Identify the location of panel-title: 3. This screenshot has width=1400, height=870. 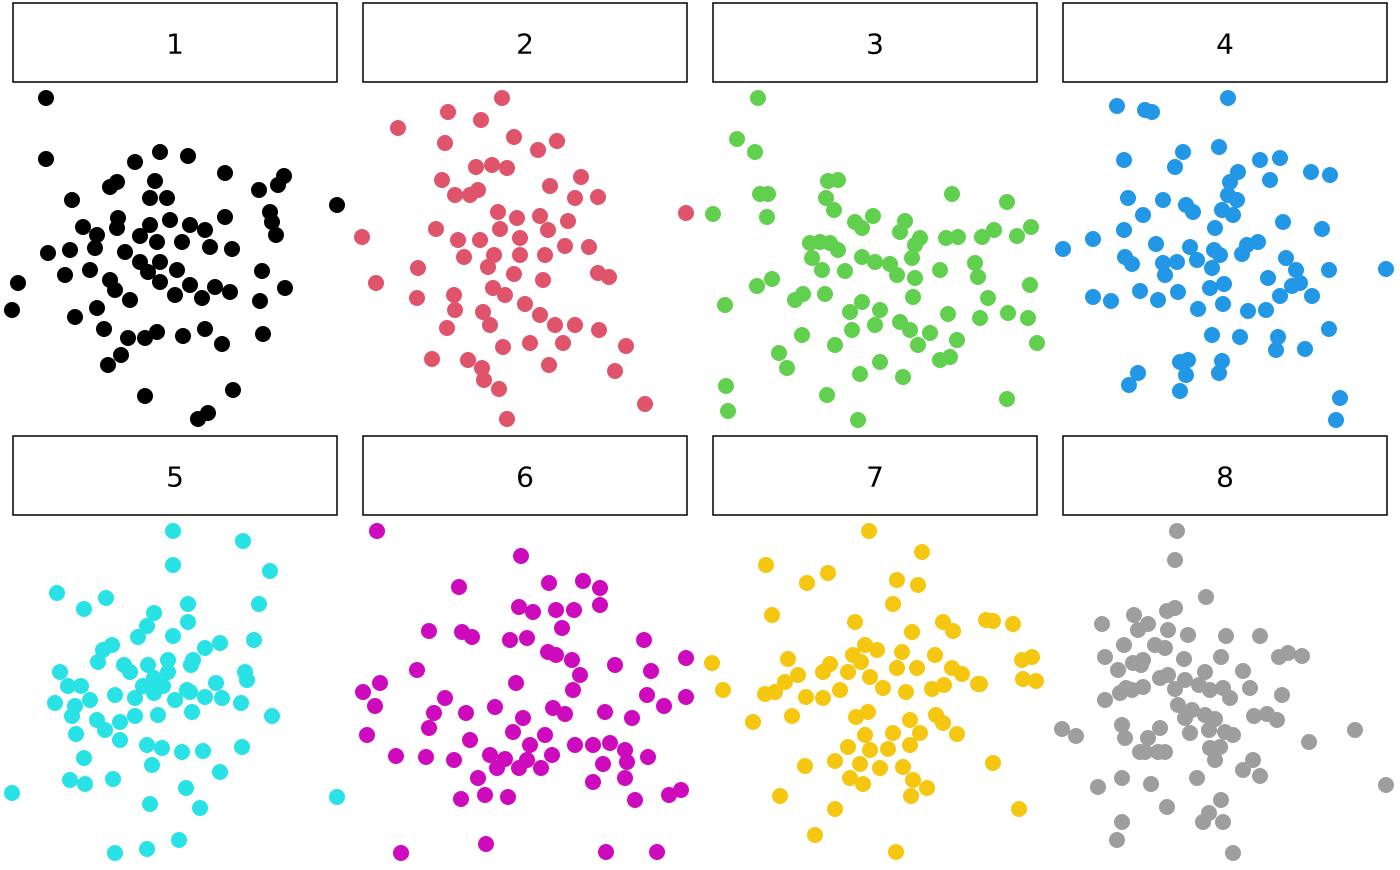
(875, 44).